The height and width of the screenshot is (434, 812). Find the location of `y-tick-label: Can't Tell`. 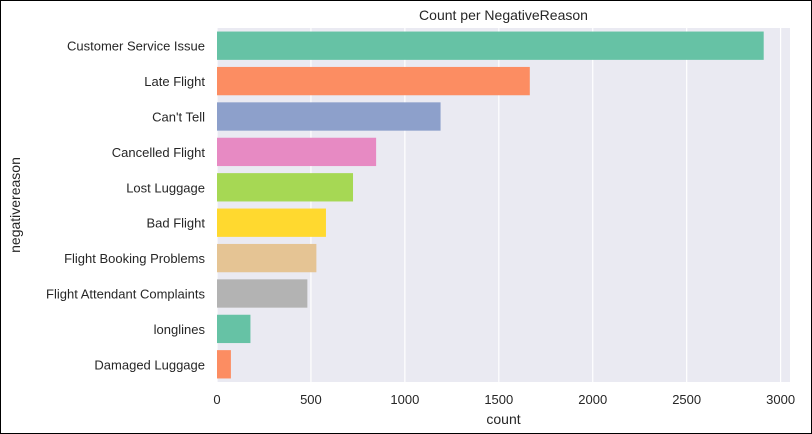

y-tick-label: Can't Tell is located at coordinates (178, 117).